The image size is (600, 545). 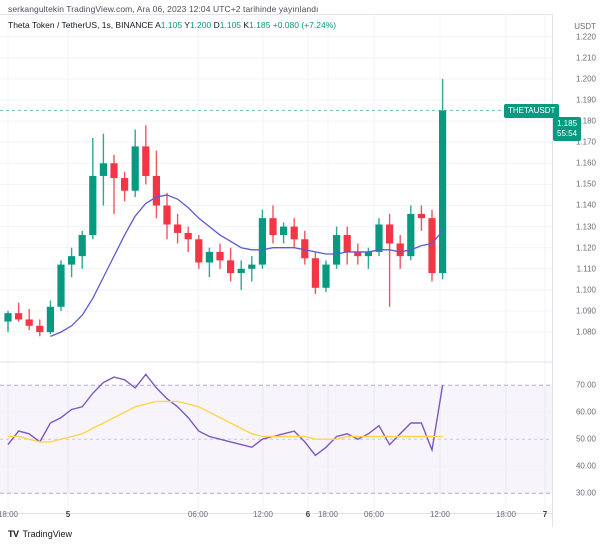 What do you see at coordinates (586, 269) in the screenshot?
I see `price-tick: 1.110` at bounding box center [586, 269].